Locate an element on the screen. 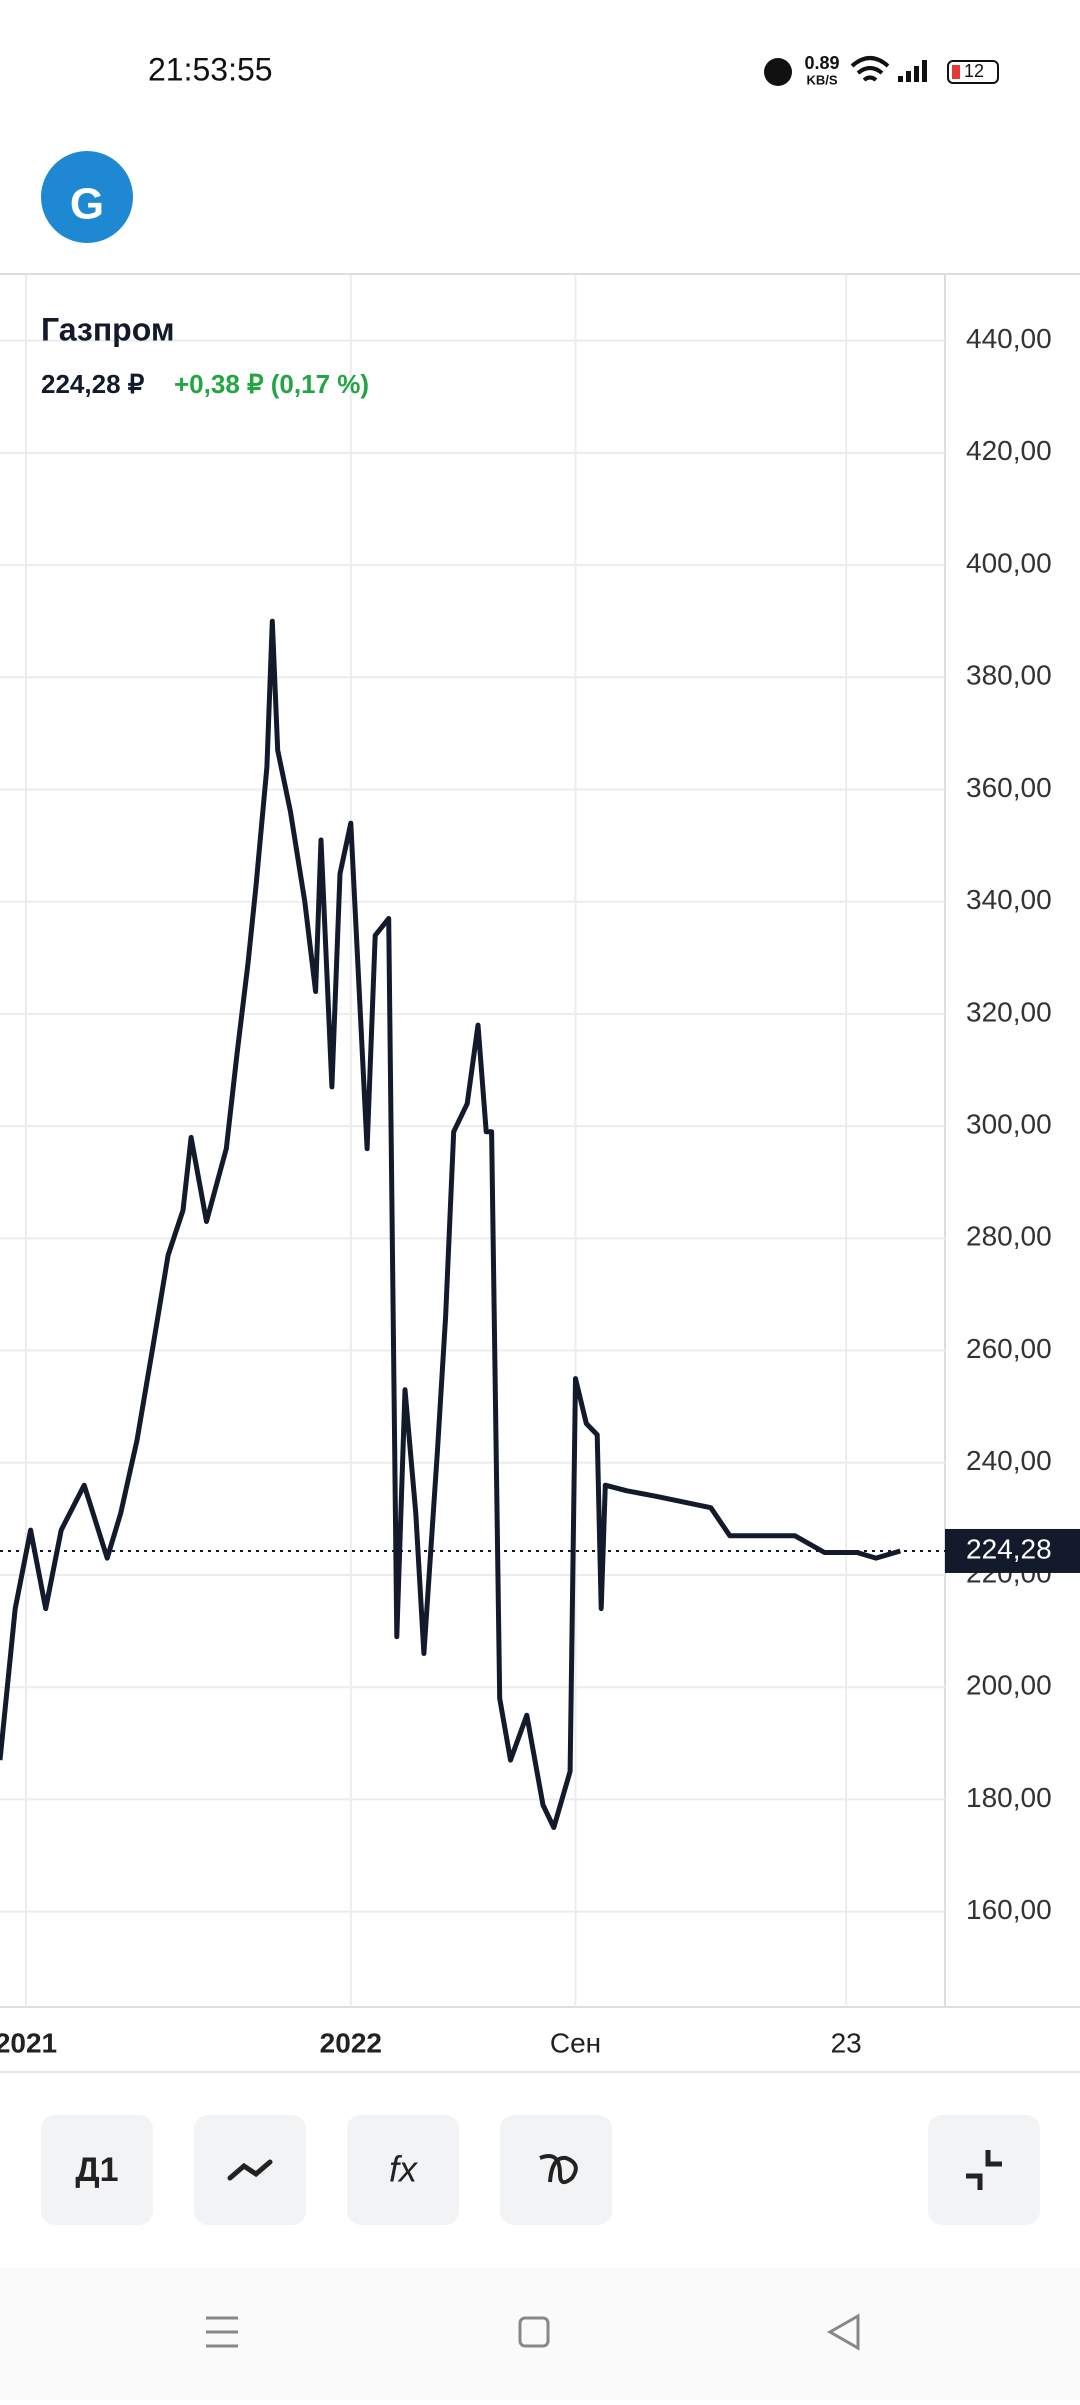 Image resolution: width=1080 pixels, height=2405 pixels. battery-level is located at coordinates (956, 72).